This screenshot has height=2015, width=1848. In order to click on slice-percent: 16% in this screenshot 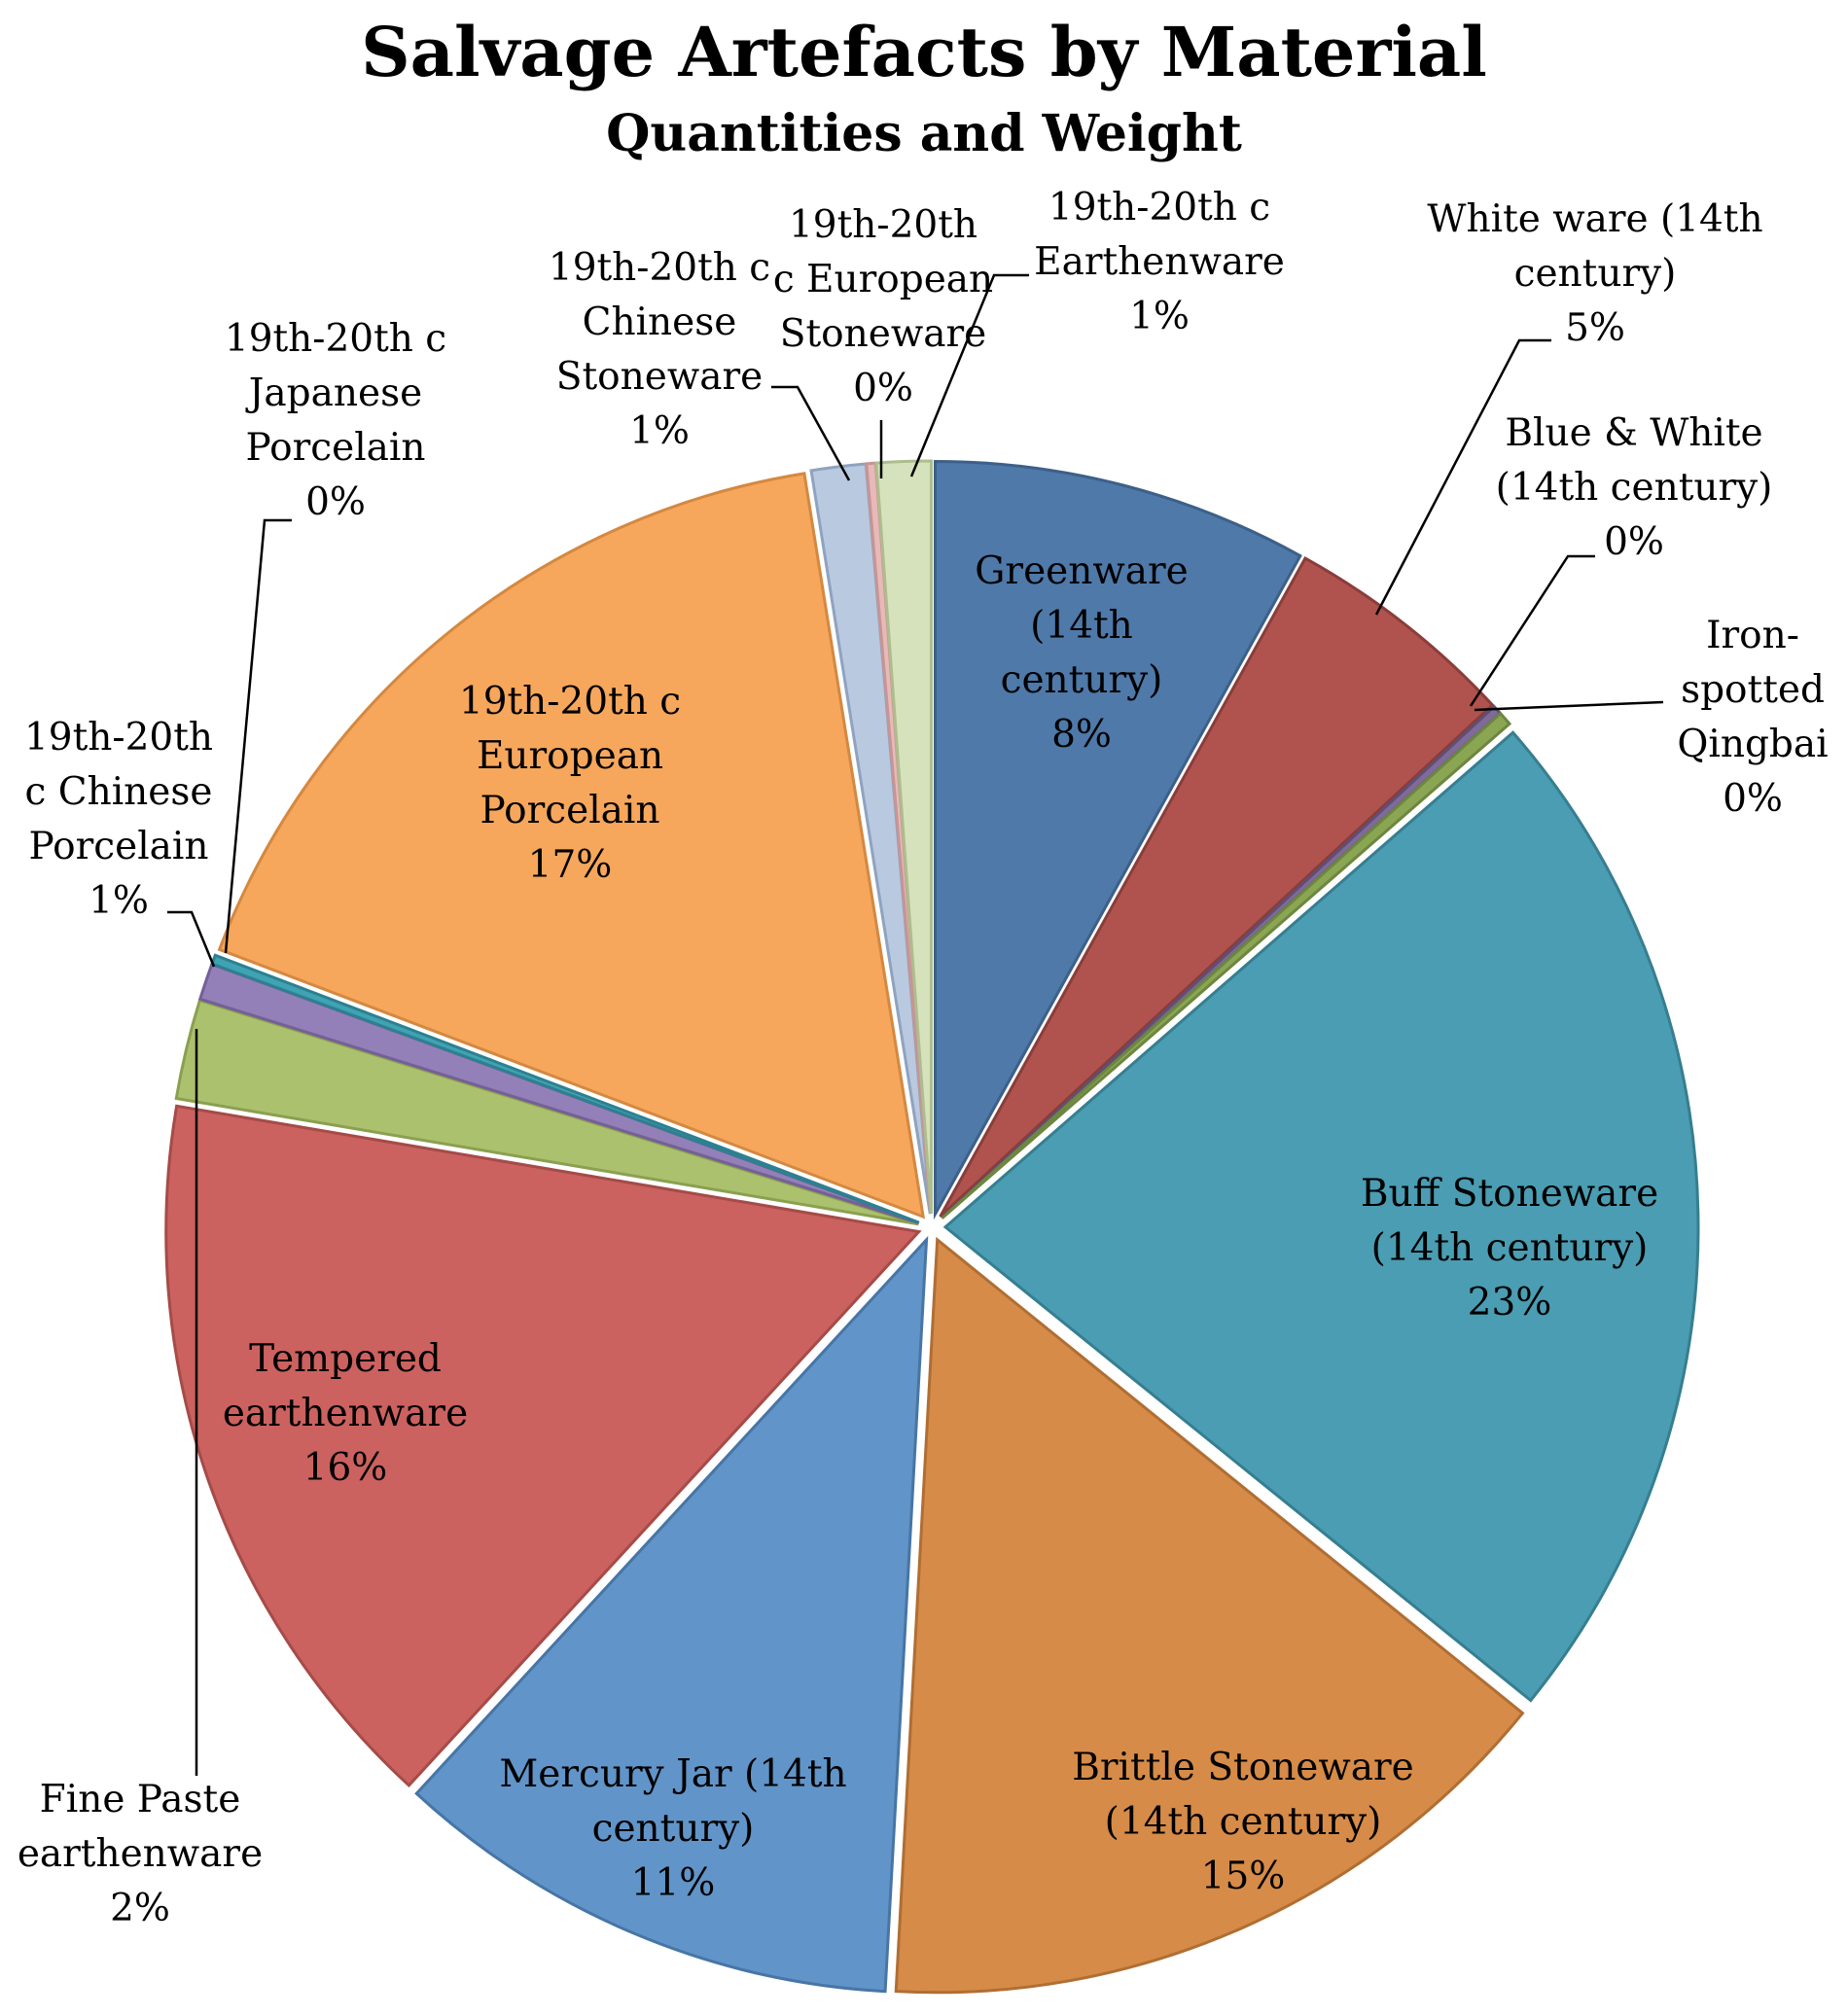, I will do `click(346, 1468)`.